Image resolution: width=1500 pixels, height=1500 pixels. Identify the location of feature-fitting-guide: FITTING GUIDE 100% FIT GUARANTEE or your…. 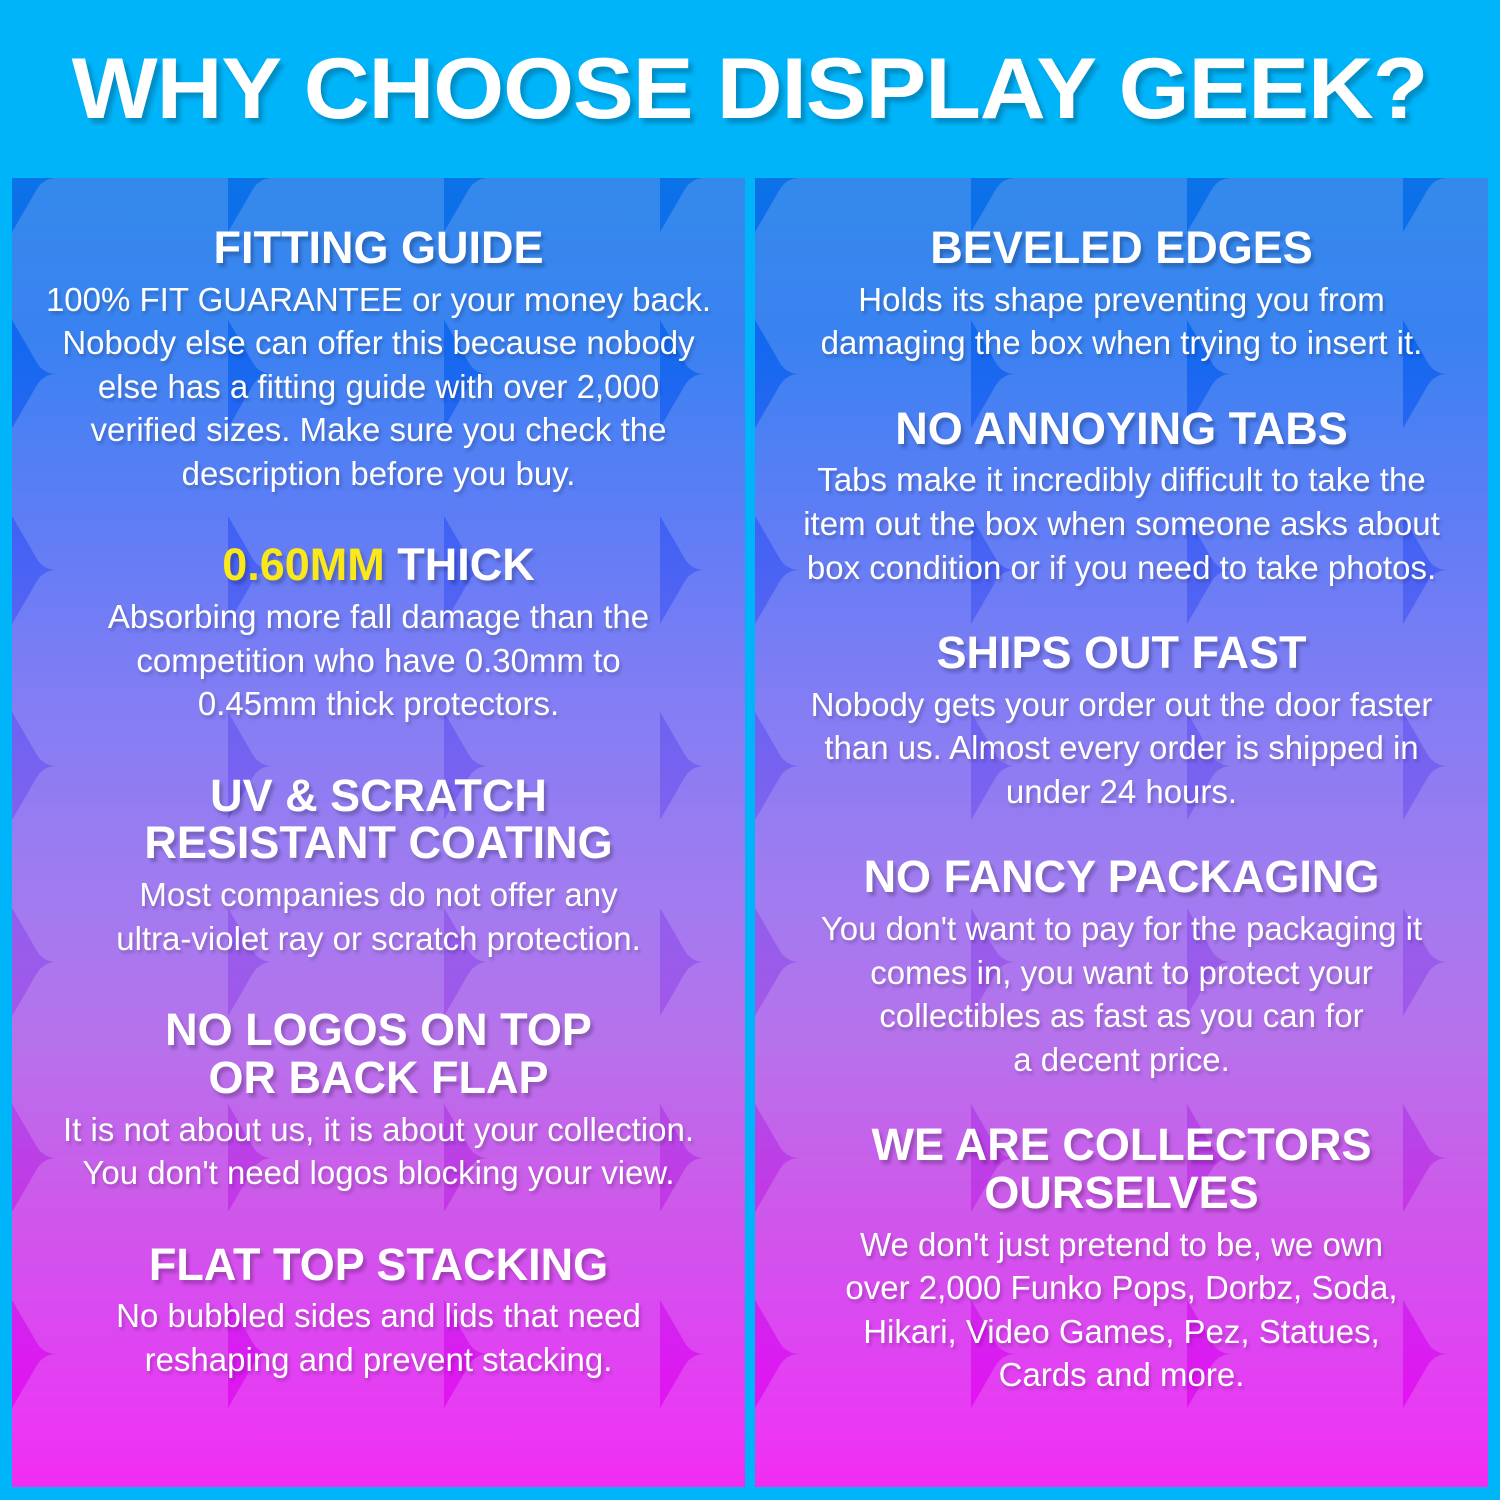
(378, 359).